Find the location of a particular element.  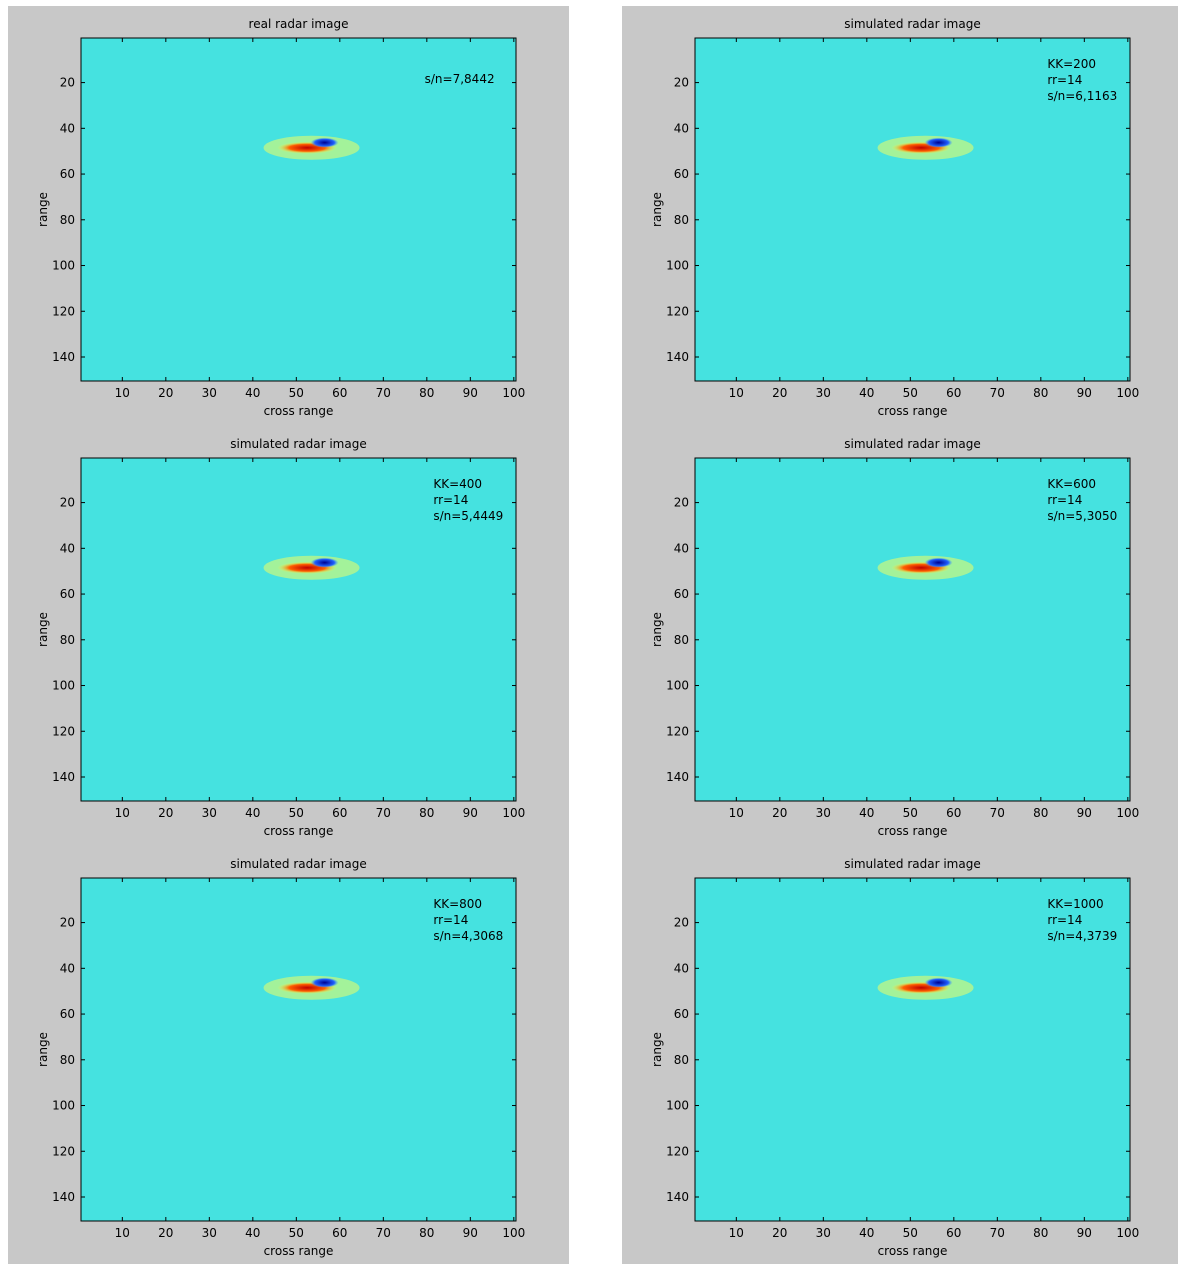

annotation: s/n=5,3050 is located at coordinates (1082, 516).